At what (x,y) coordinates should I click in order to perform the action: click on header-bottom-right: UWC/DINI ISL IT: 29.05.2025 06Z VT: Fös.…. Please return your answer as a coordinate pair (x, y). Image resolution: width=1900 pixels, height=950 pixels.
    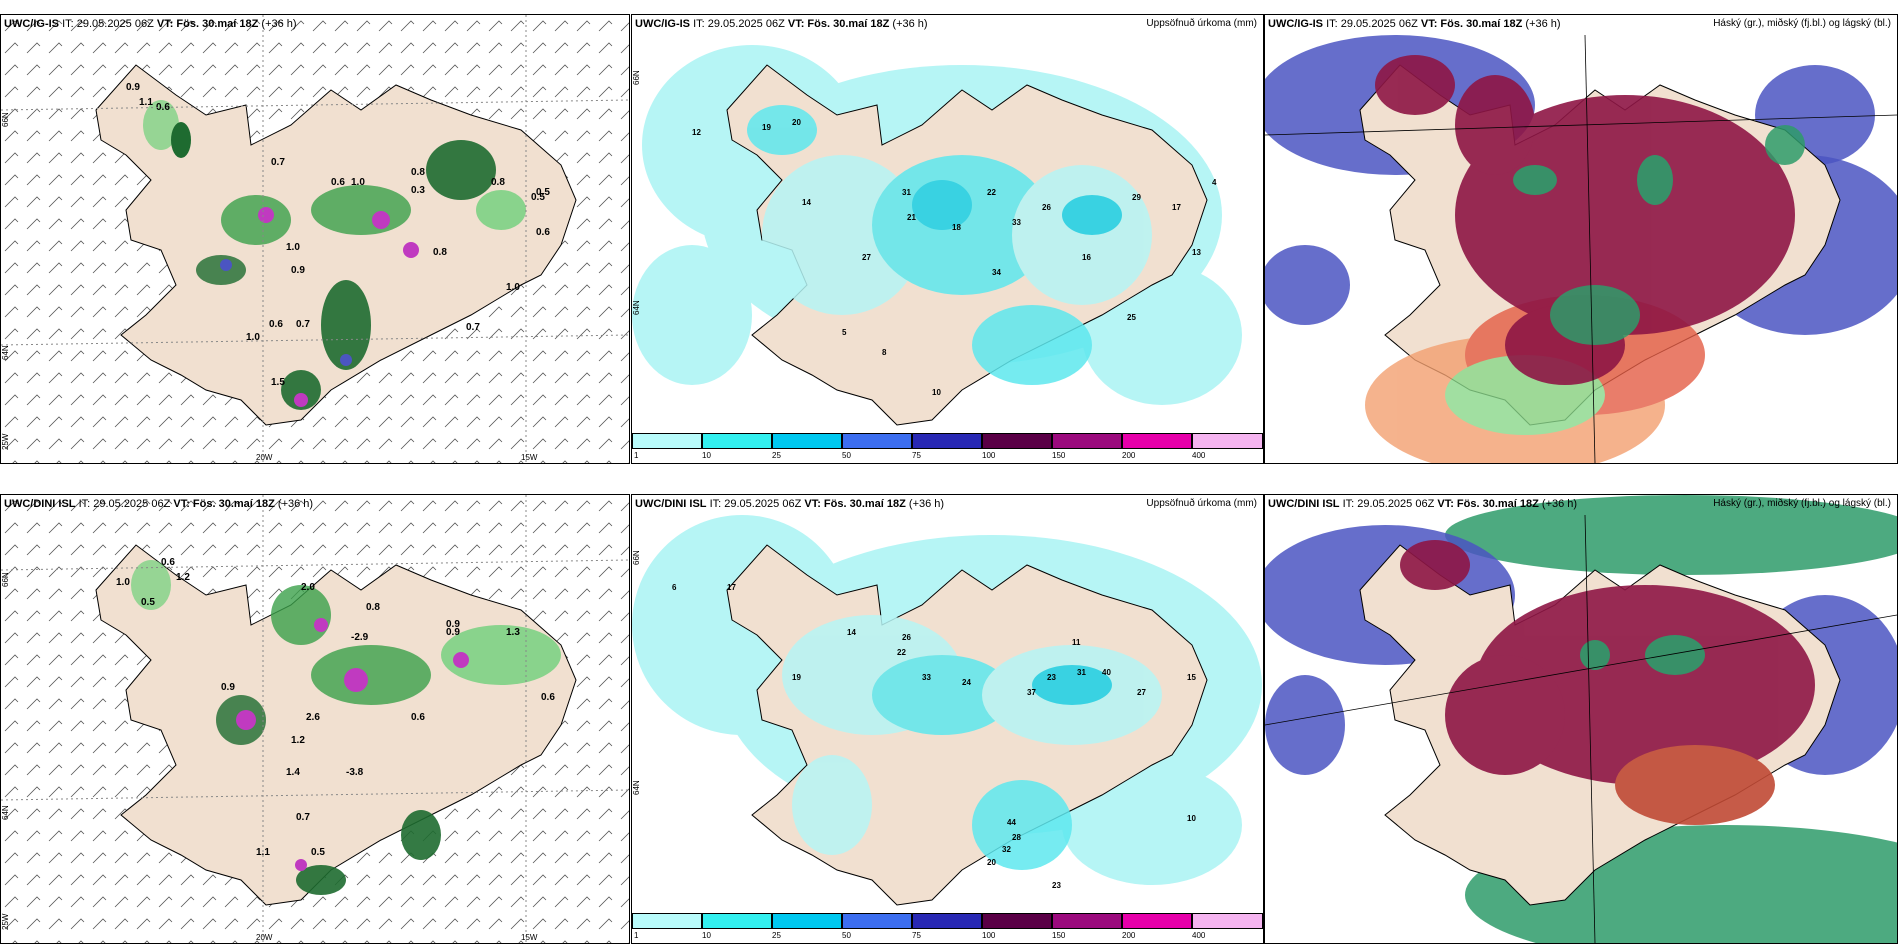
    Looking at the image, I should click on (1422, 504).